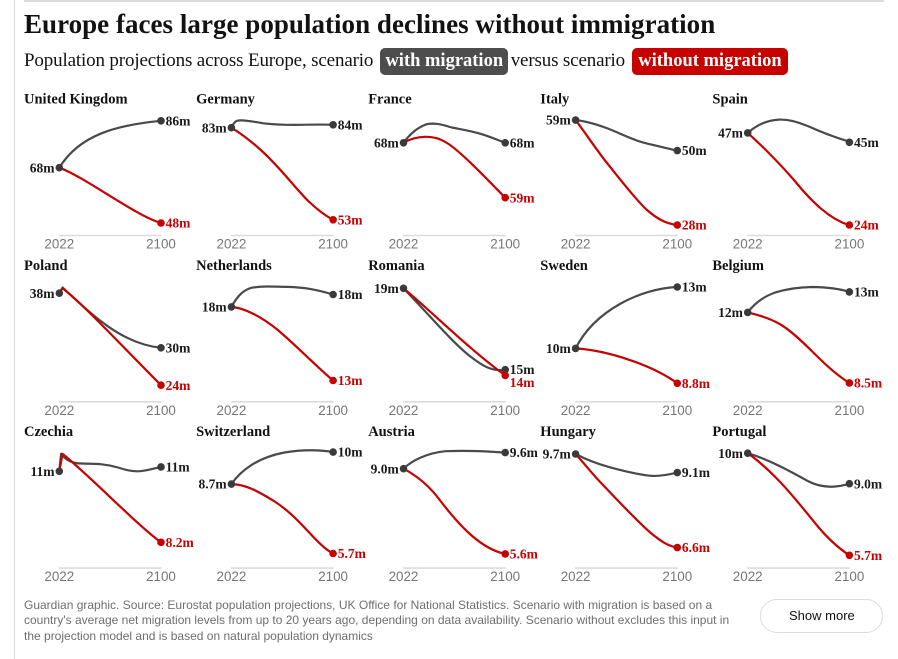 The width and height of the screenshot is (898, 659). Describe the element at coordinates (212, 484) in the screenshot. I see `svg-text: 8.7m` at that location.